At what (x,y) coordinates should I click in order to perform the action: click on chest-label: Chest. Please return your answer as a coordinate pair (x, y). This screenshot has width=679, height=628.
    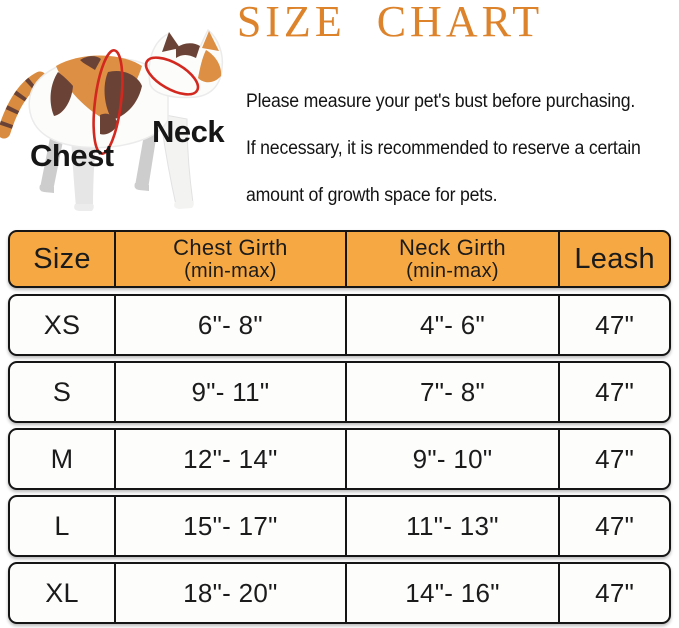
    Looking at the image, I should click on (72, 155).